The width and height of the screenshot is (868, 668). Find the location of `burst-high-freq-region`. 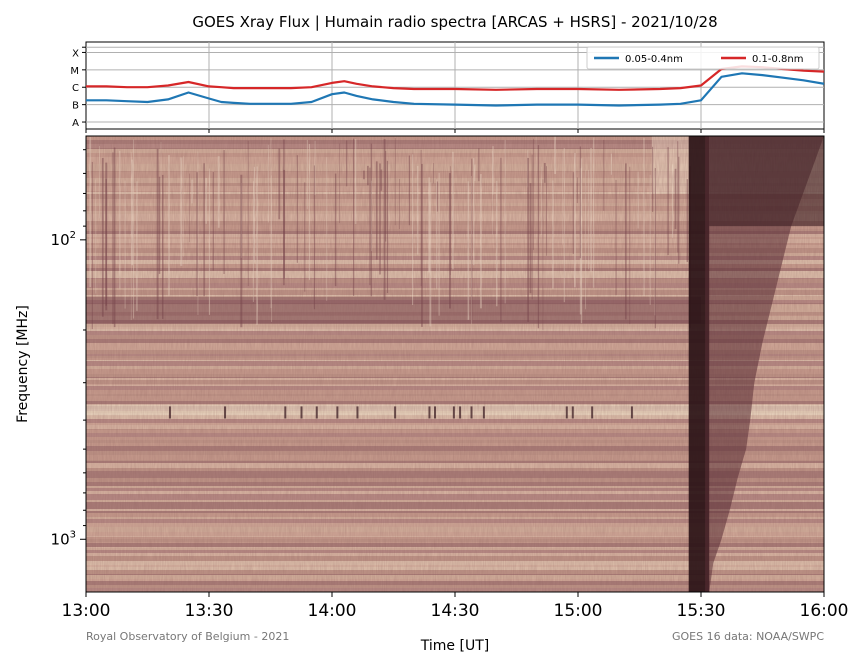

burst-high-freq-region is located at coordinates (766, 181).